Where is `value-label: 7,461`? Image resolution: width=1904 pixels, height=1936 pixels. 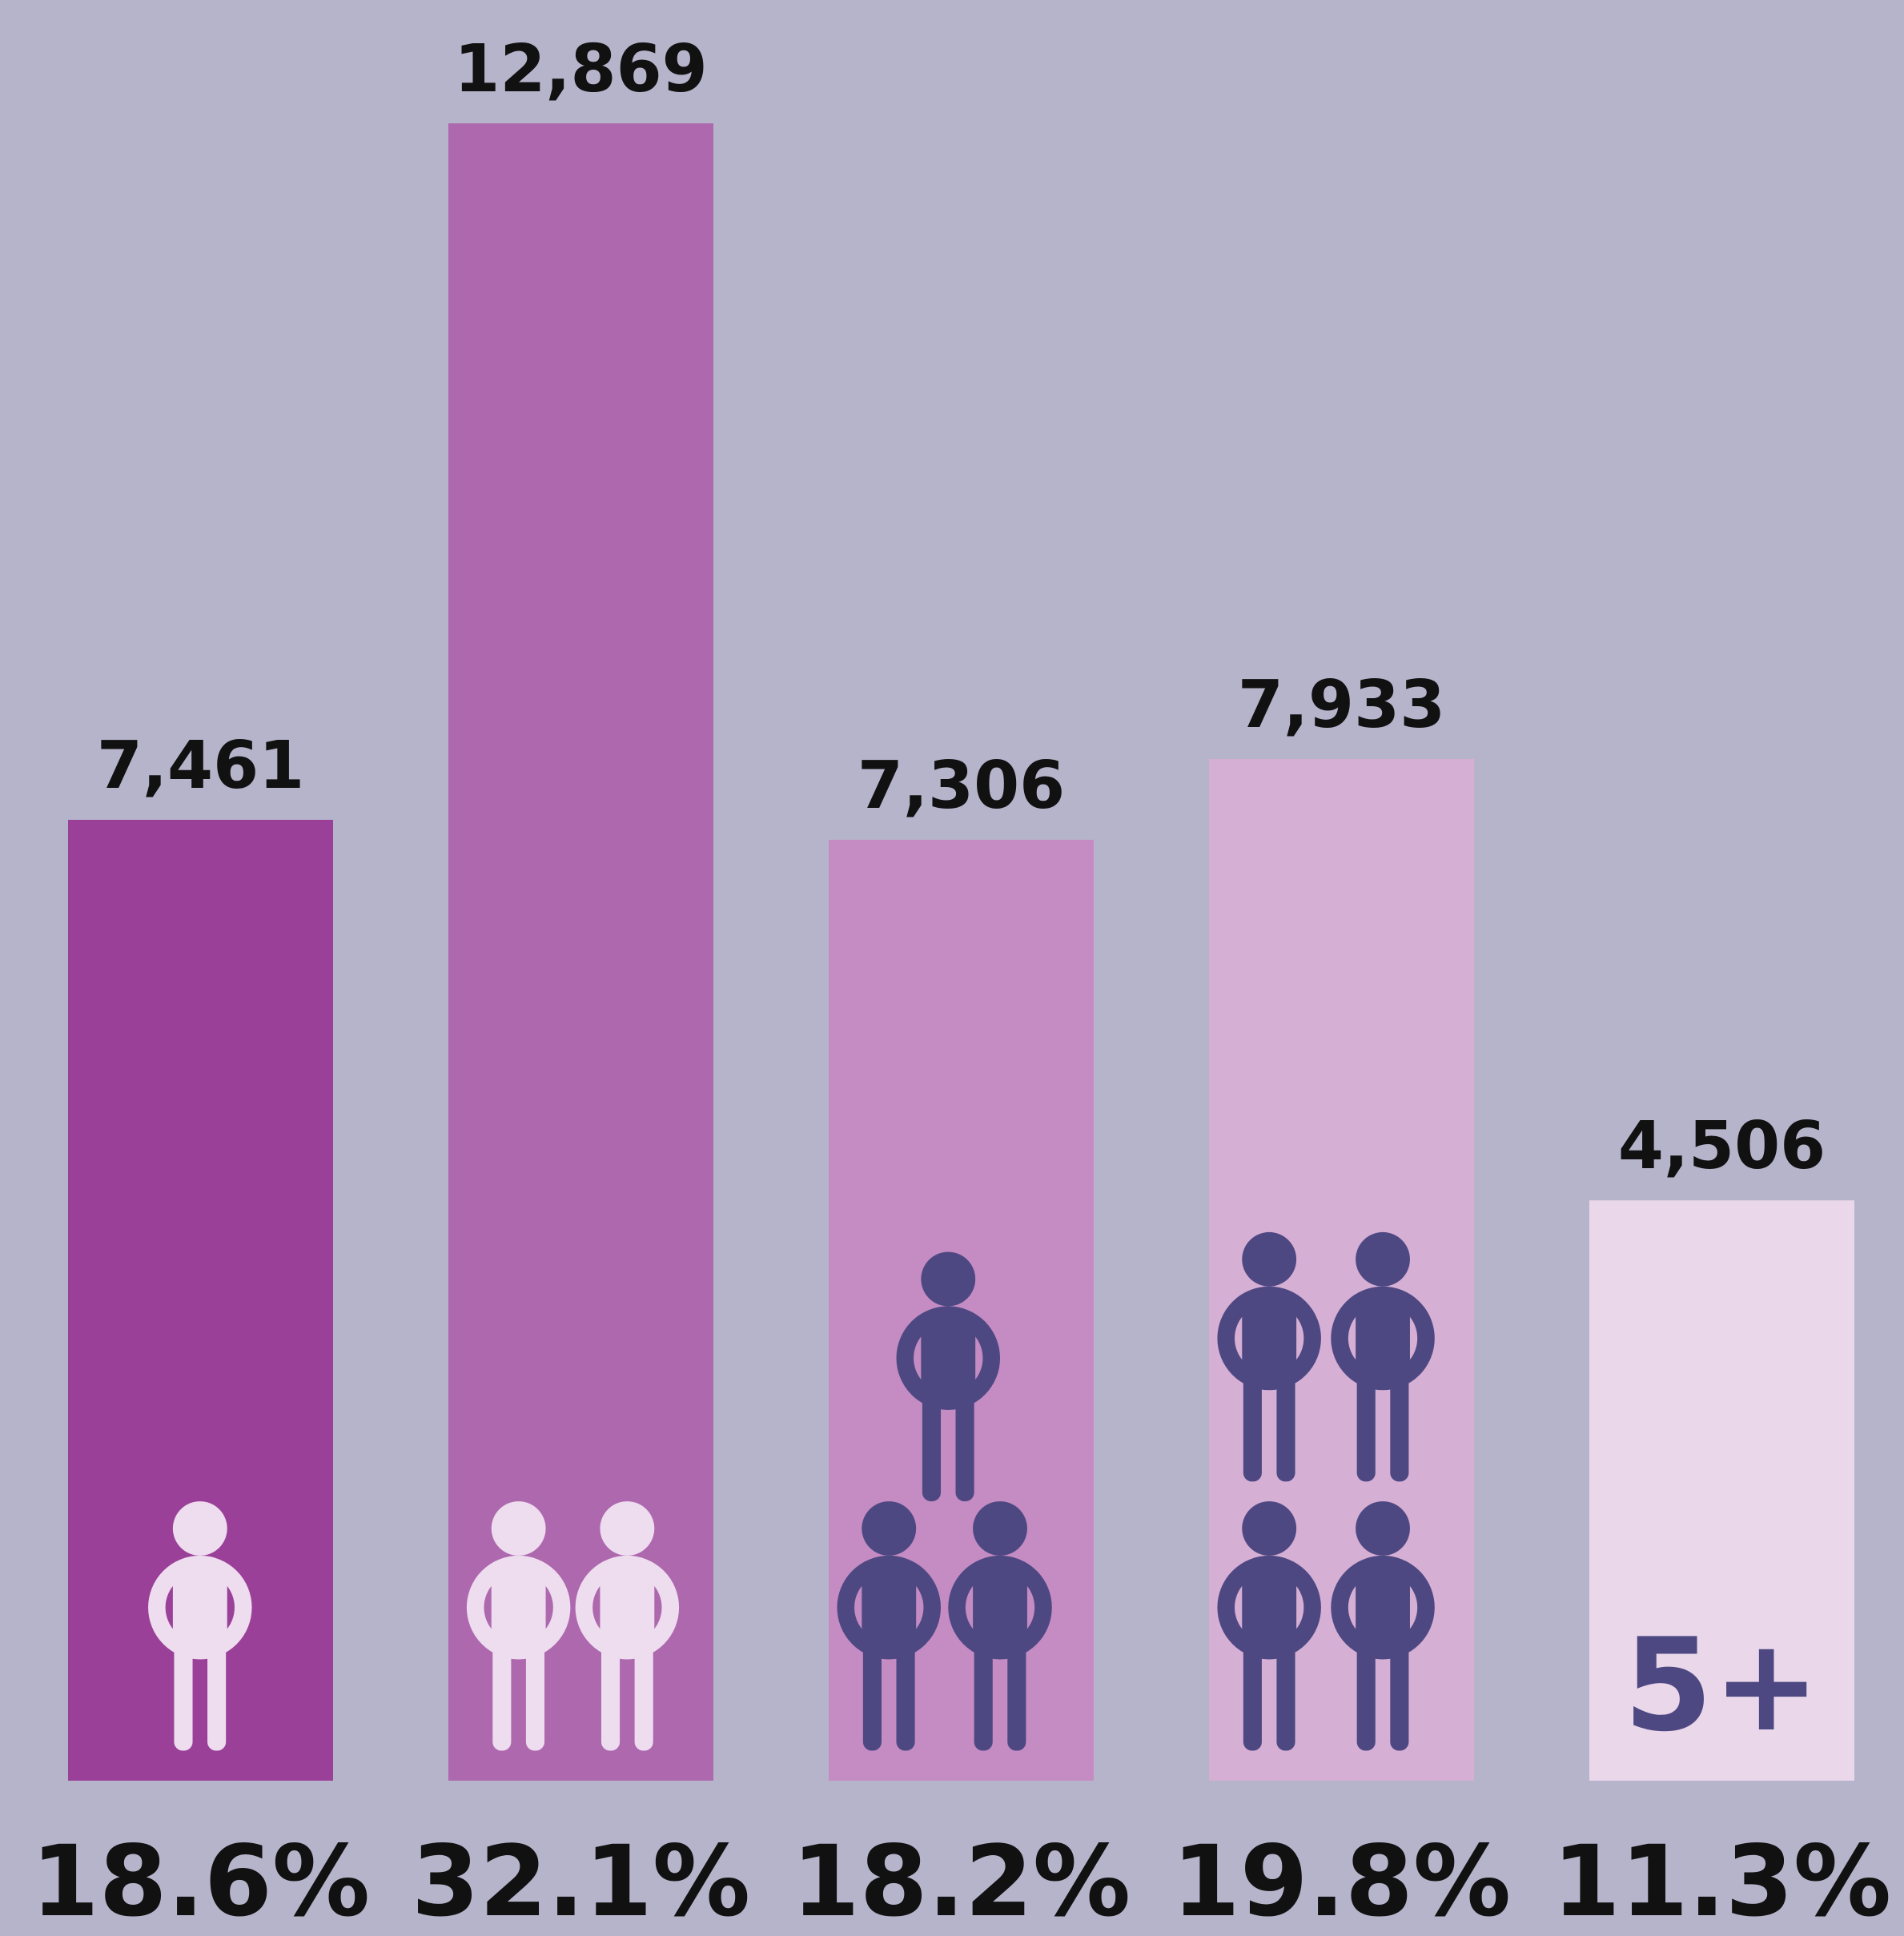
value-label: 7,461 is located at coordinates (200, 766).